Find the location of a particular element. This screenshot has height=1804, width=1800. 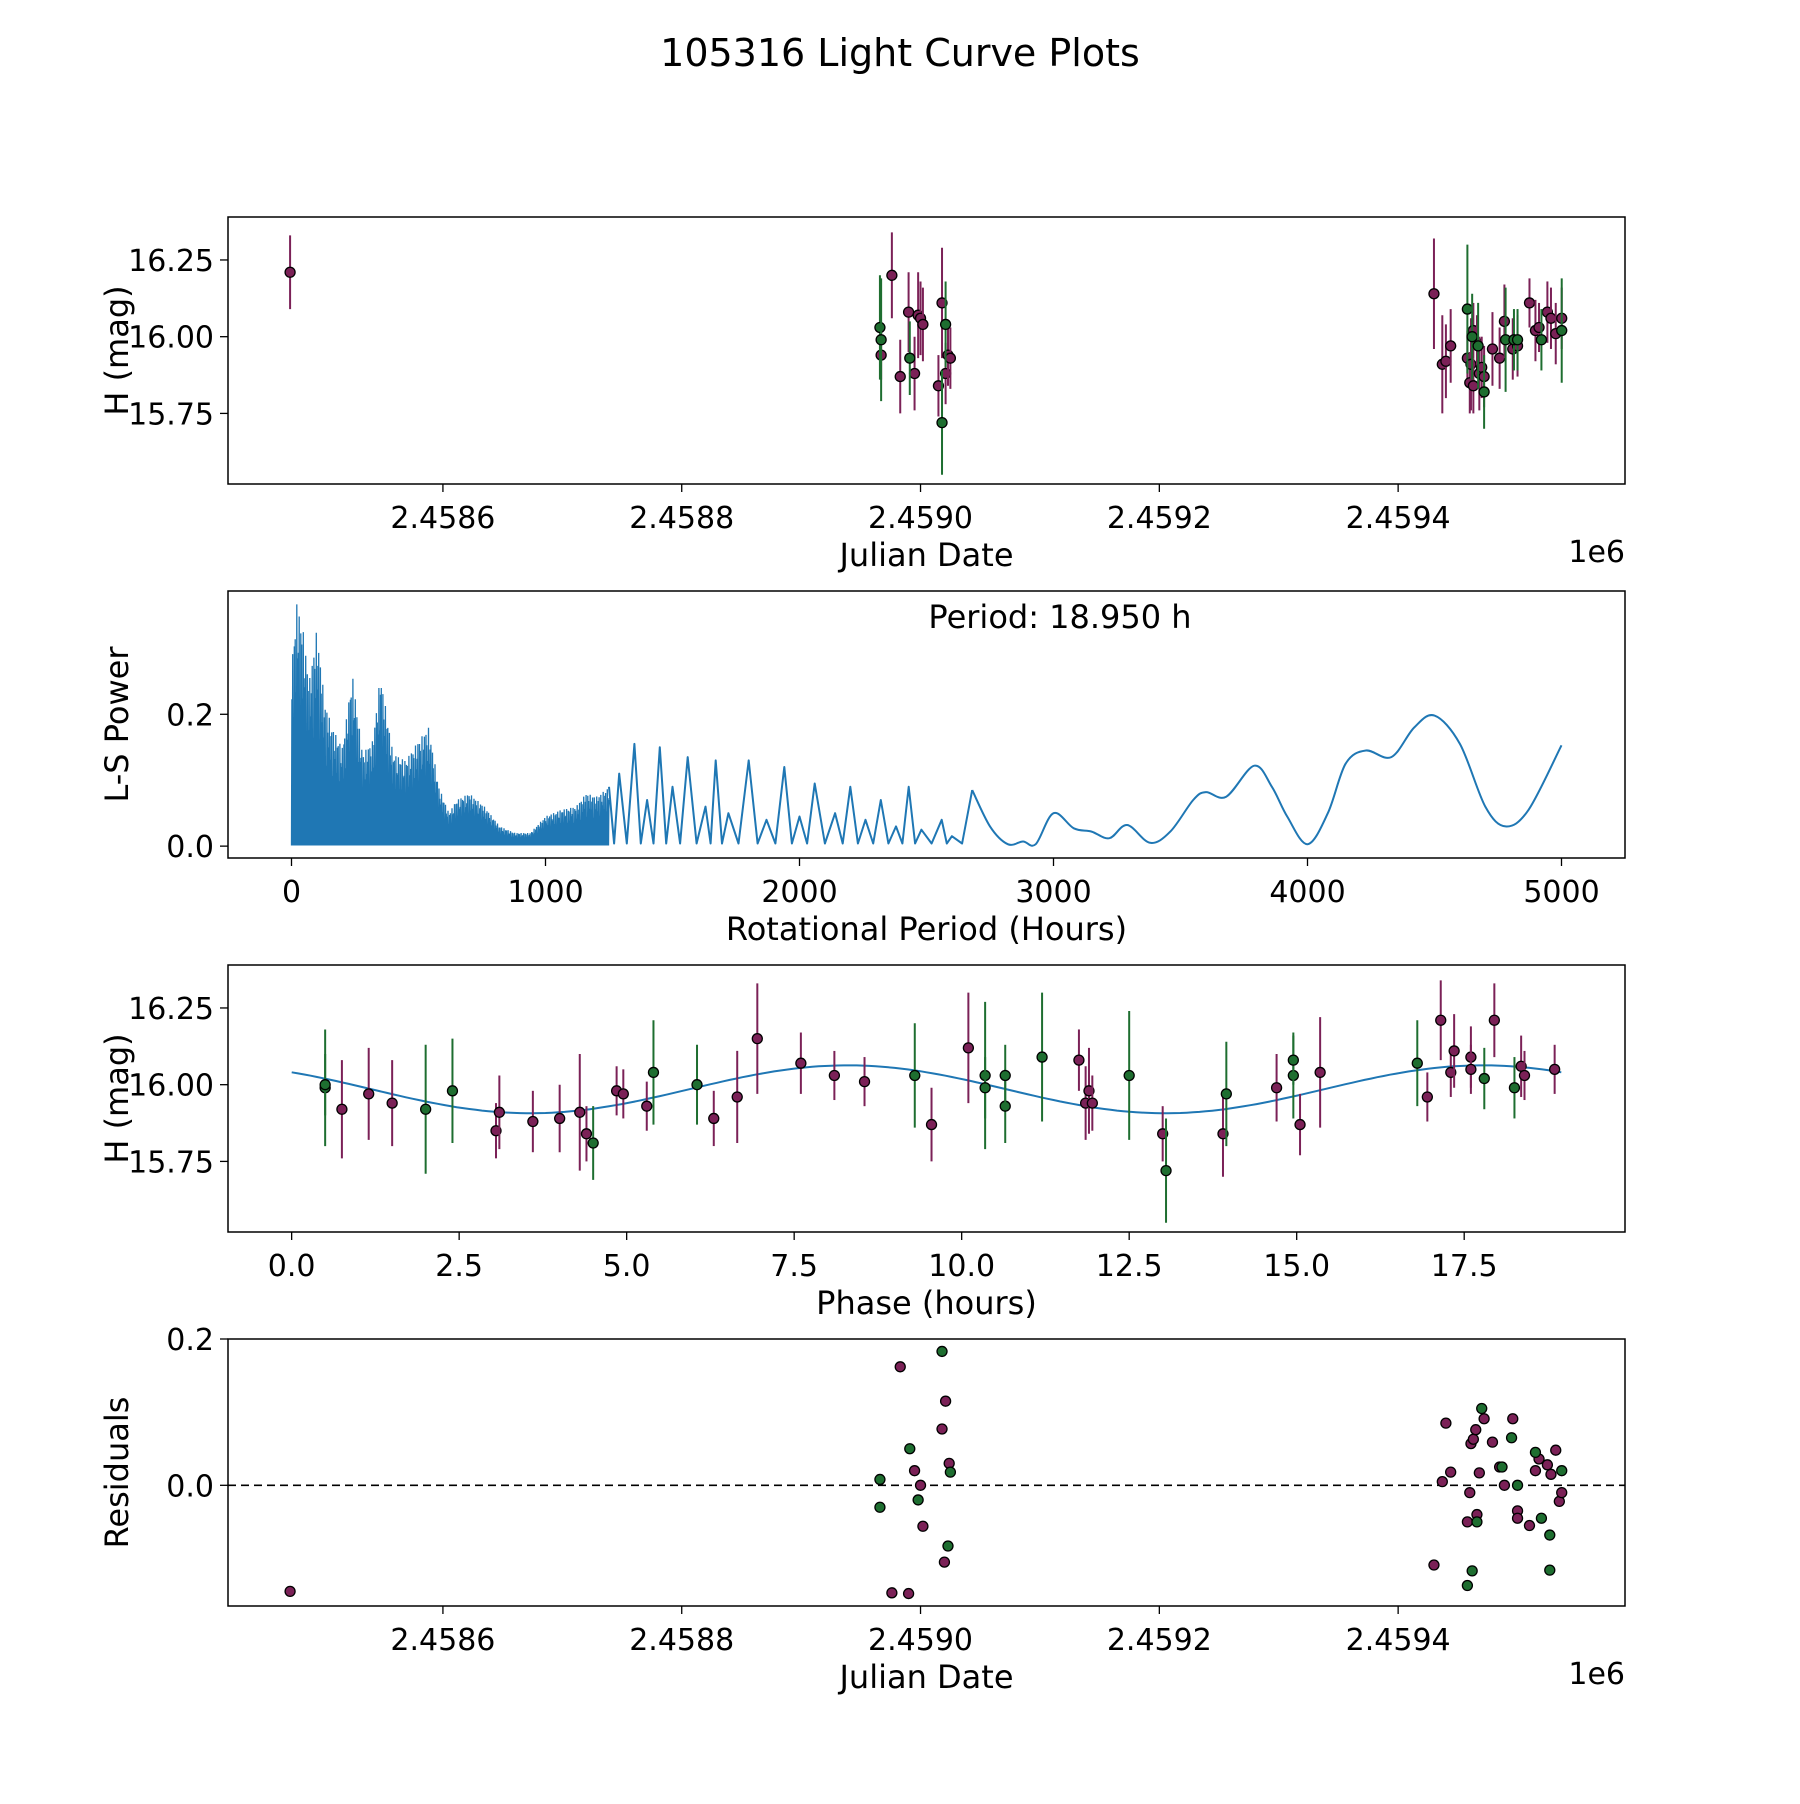

periodogram-xtick-label: 5000 is located at coordinates (1561, 892).